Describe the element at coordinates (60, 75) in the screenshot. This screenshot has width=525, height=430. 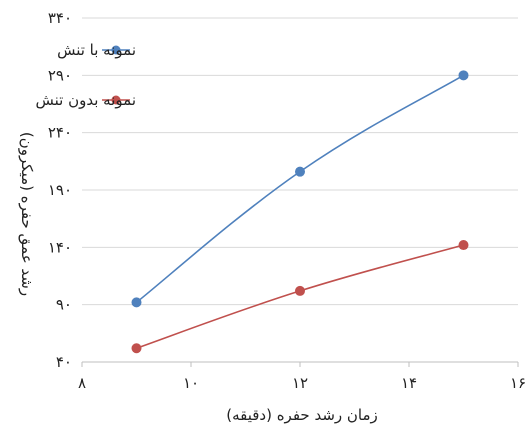
I see `y-tick-label: ۲۹۰` at that location.